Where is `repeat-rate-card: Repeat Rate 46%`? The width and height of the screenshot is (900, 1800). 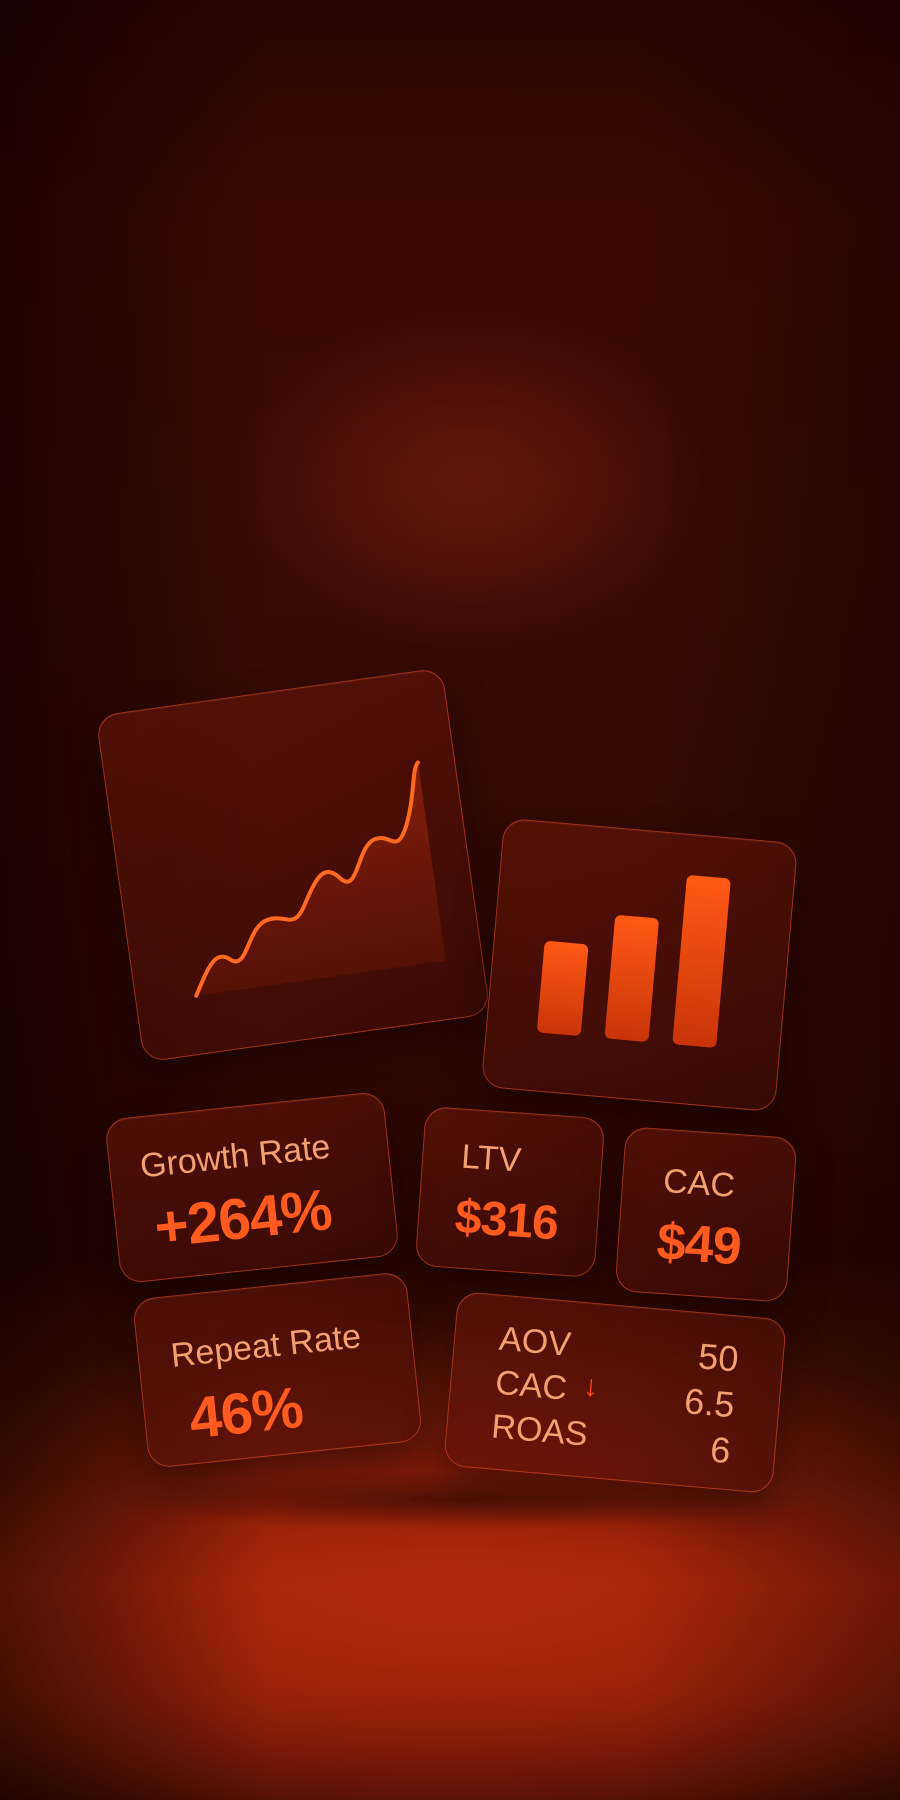 repeat-rate-card: Repeat Rate 46% is located at coordinates (277, 1370).